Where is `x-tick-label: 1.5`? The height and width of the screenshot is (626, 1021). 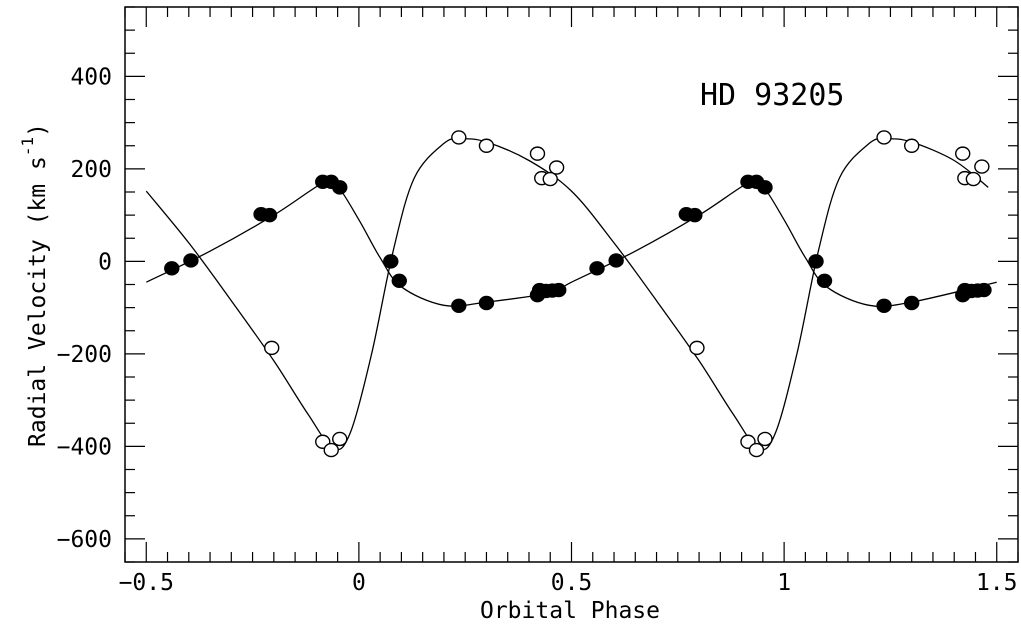 x-tick-label: 1.5 is located at coordinates (997, 583).